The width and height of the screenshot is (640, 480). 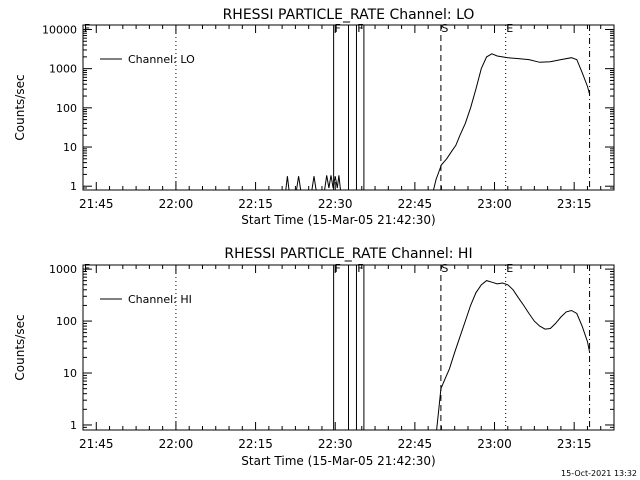 What do you see at coordinates (348, 254) in the screenshot?
I see `chart-title: RHESSI PARTICLE_RATE Channel: HI` at bounding box center [348, 254].